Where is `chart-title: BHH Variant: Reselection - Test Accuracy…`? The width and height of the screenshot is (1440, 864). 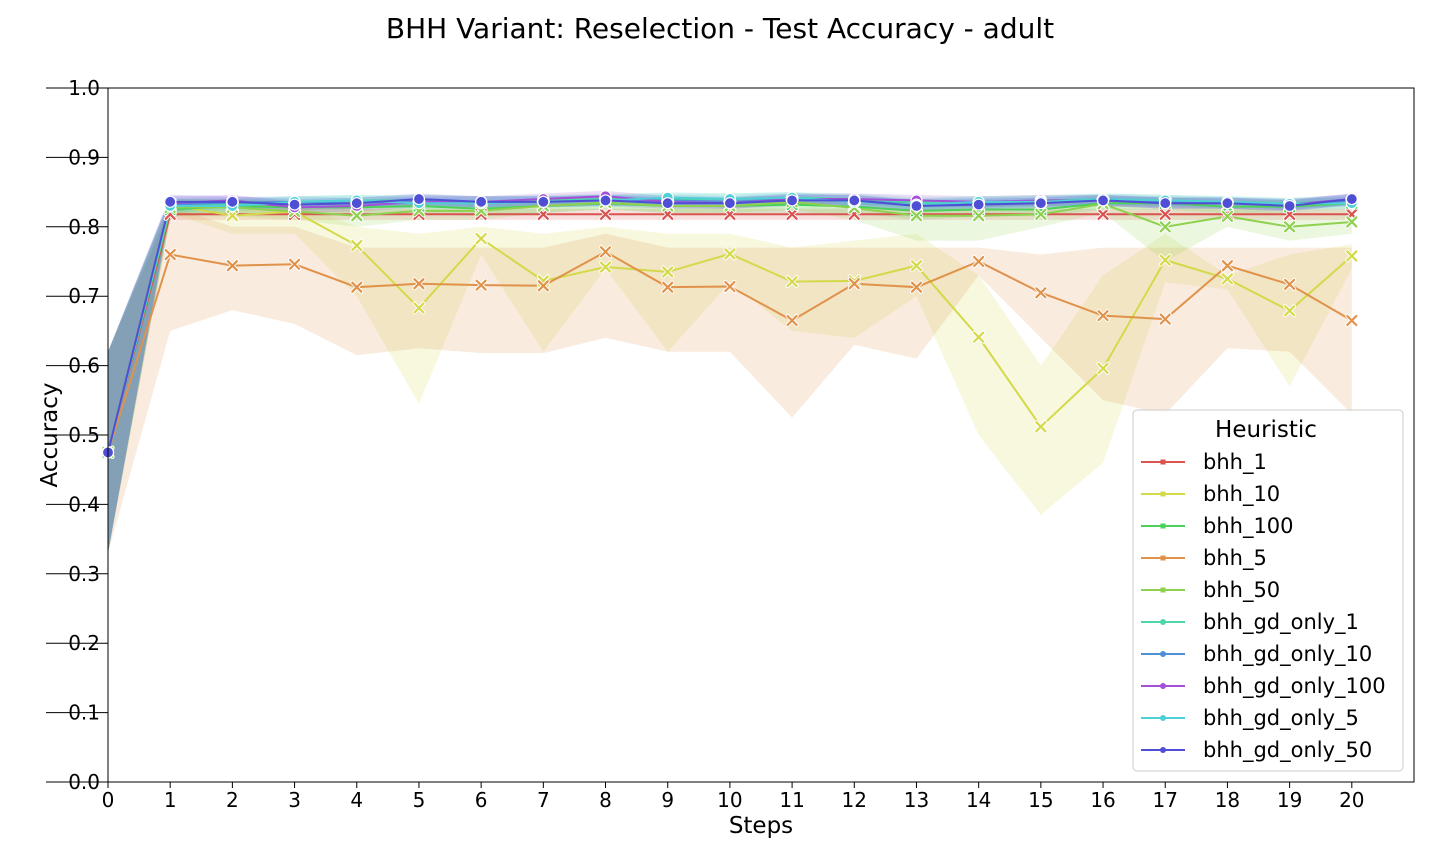 chart-title: BHH Variant: Reselection - Test Accuracy… is located at coordinates (720, 28).